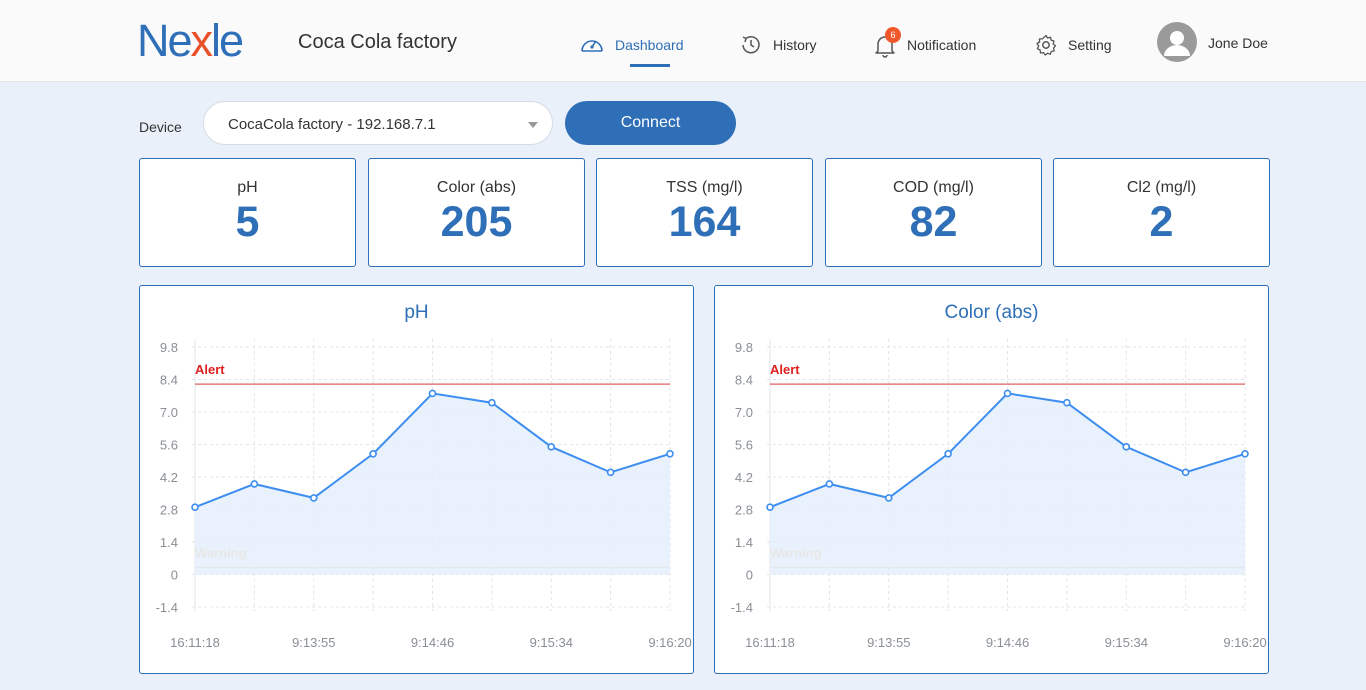 This screenshot has height=690, width=1366. I want to click on metric-value: 205, so click(476, 222).